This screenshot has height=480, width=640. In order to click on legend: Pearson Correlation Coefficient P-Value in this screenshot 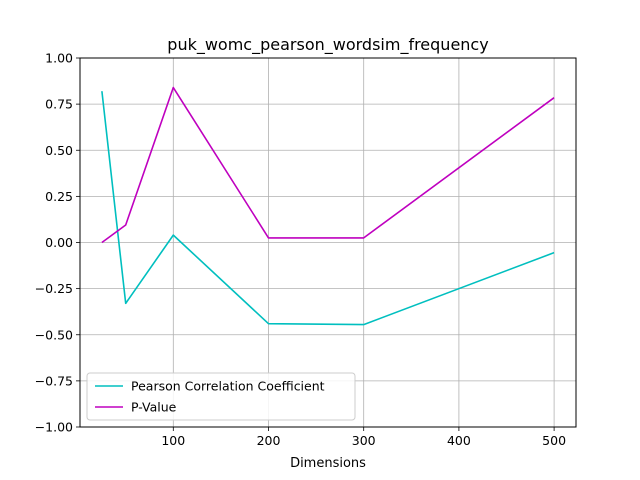, I will do `click(221, 396)`.